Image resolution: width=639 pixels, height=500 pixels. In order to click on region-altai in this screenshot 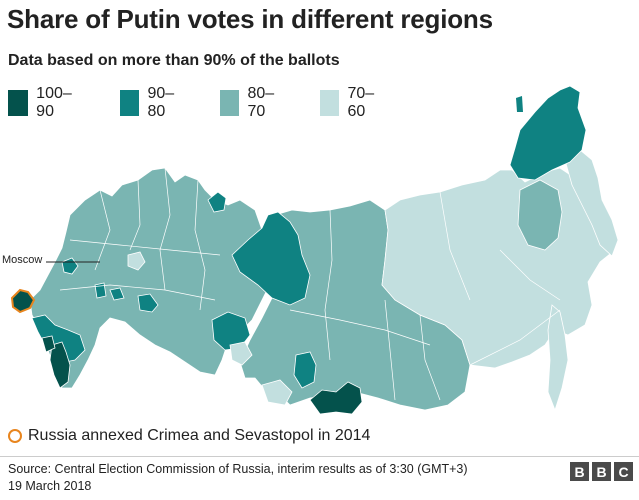, I will do `click(277, 392)`.